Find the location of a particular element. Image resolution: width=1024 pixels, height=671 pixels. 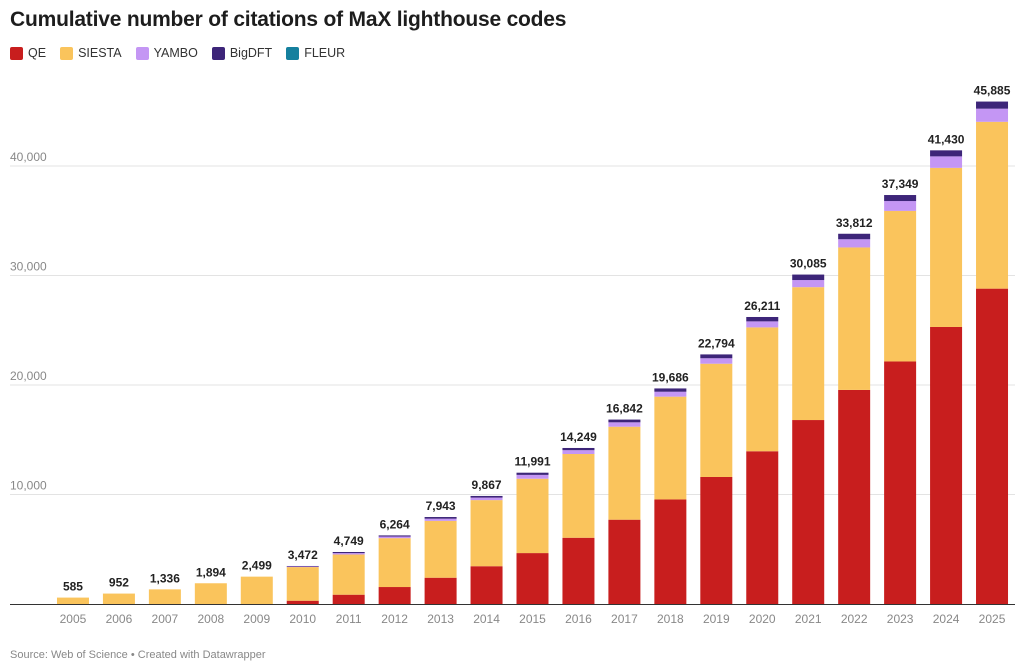

bar-total-label: 9,867 is located at coordinates (487, 485).